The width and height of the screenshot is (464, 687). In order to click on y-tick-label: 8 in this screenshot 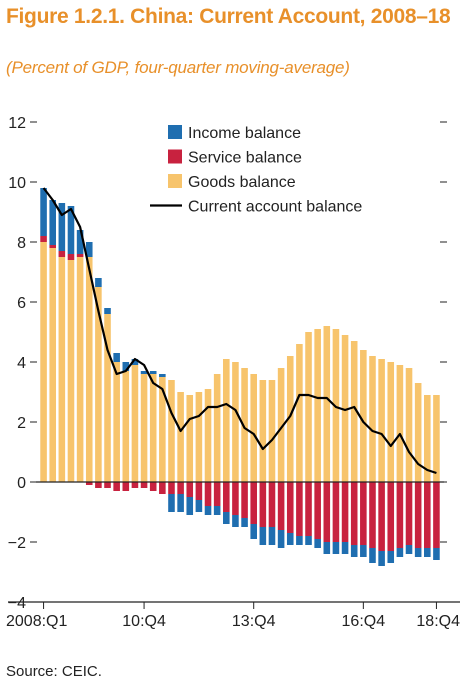, I will do `click(21, 243)`.